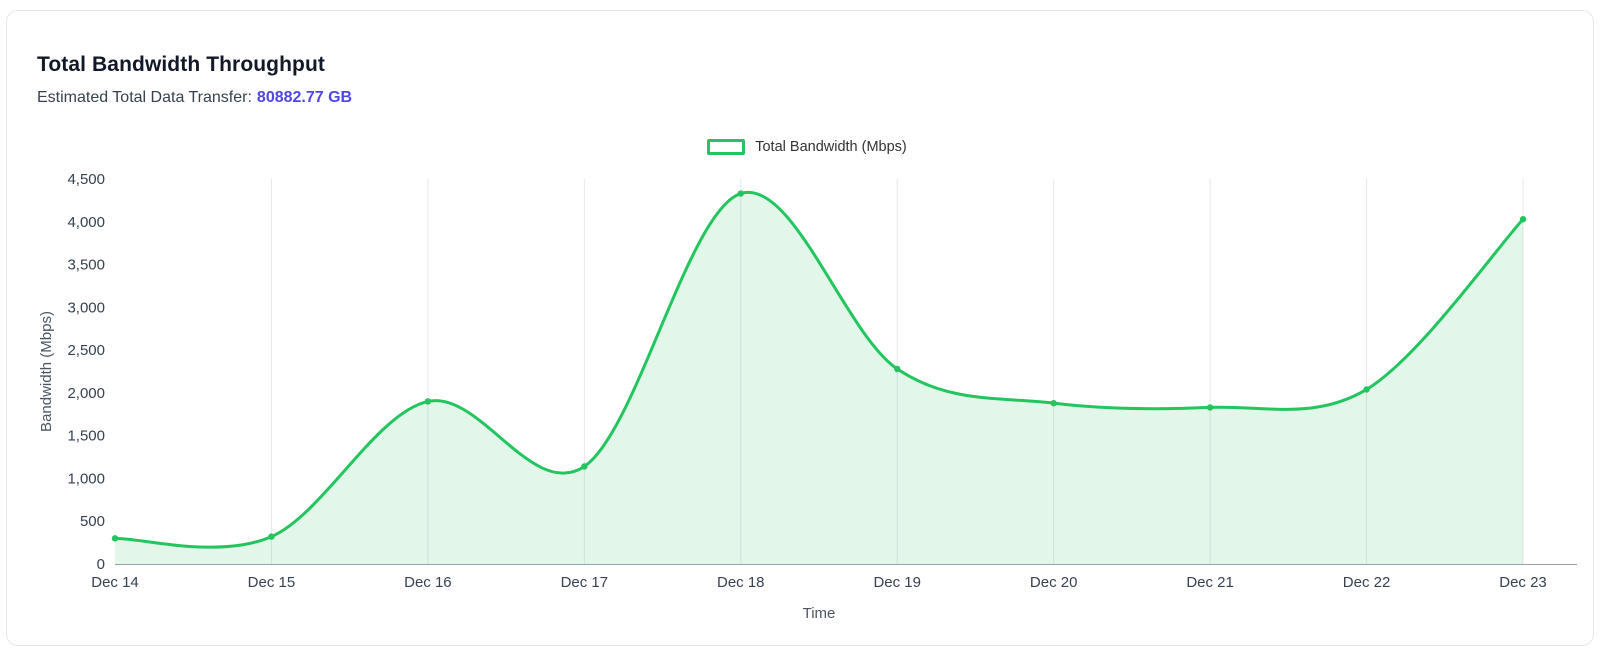  What do you see at coordinates (741, 582) in the screenshot?
I see `x-tick-label: Dec 18` at bounding box center [741, 582].